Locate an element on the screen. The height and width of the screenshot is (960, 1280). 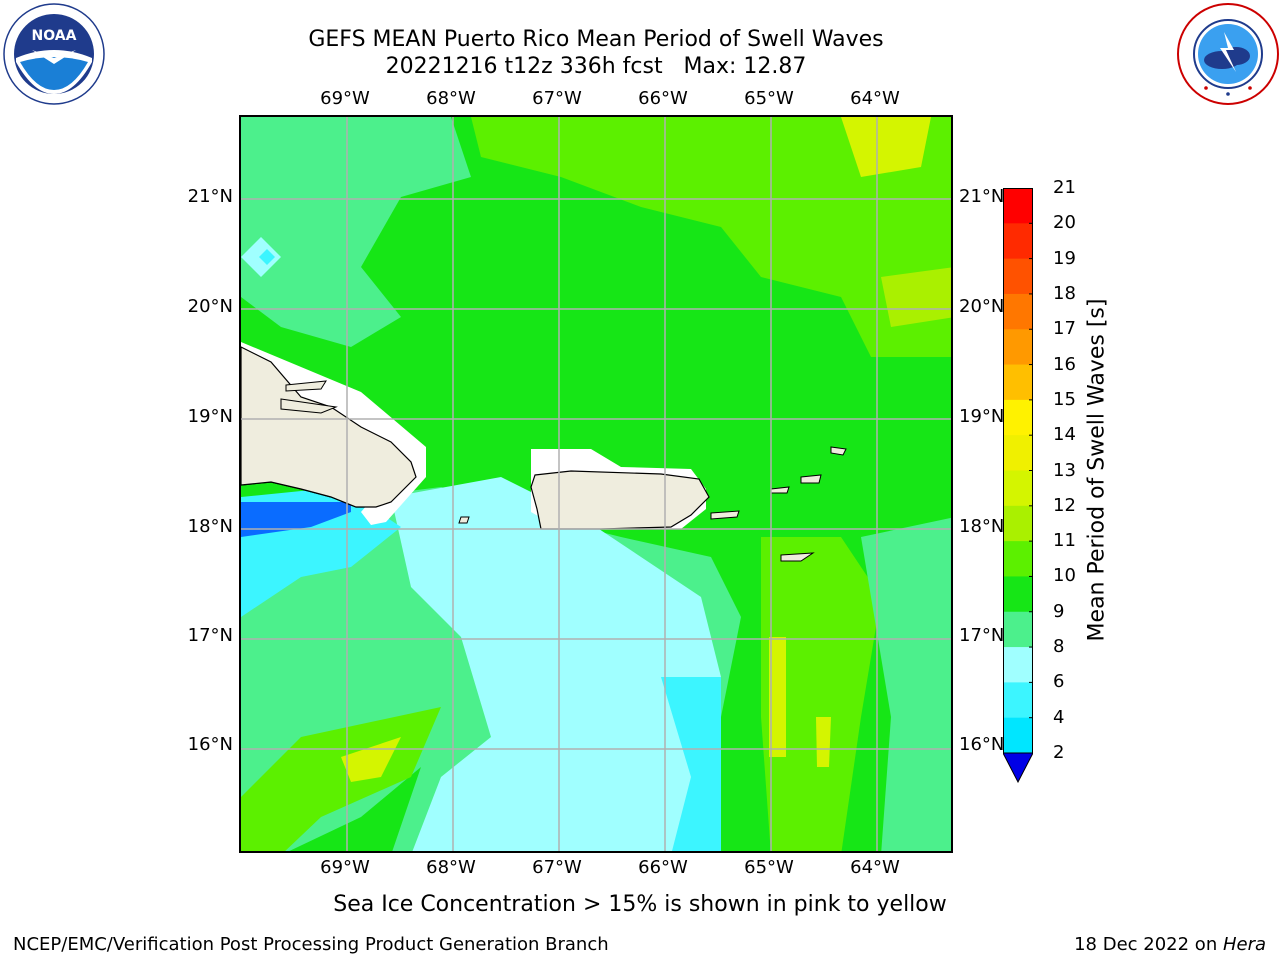
lat-label-left: 20°N is located at coordinates (210, 306).